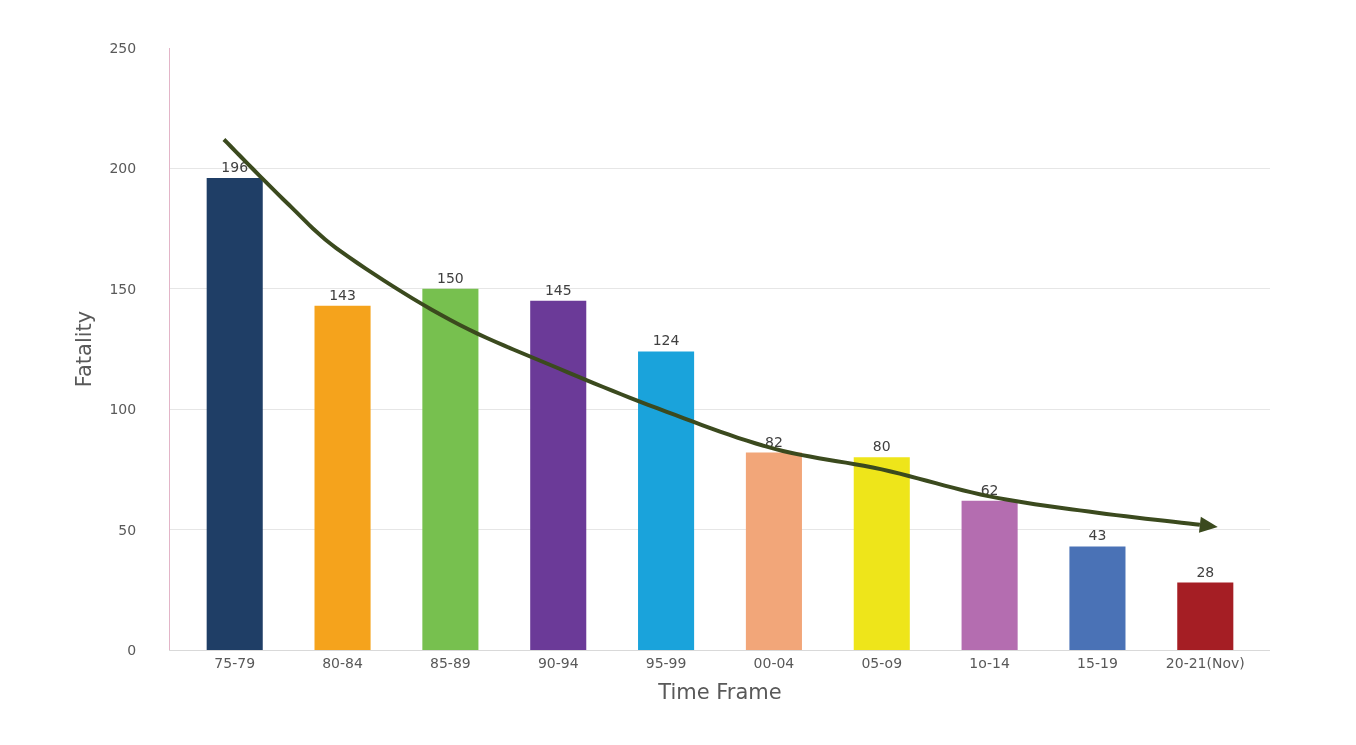  Describe the element at coordinates (989, 662) in the screenshot. I see `x-tick-label: 1o-14` at that location.